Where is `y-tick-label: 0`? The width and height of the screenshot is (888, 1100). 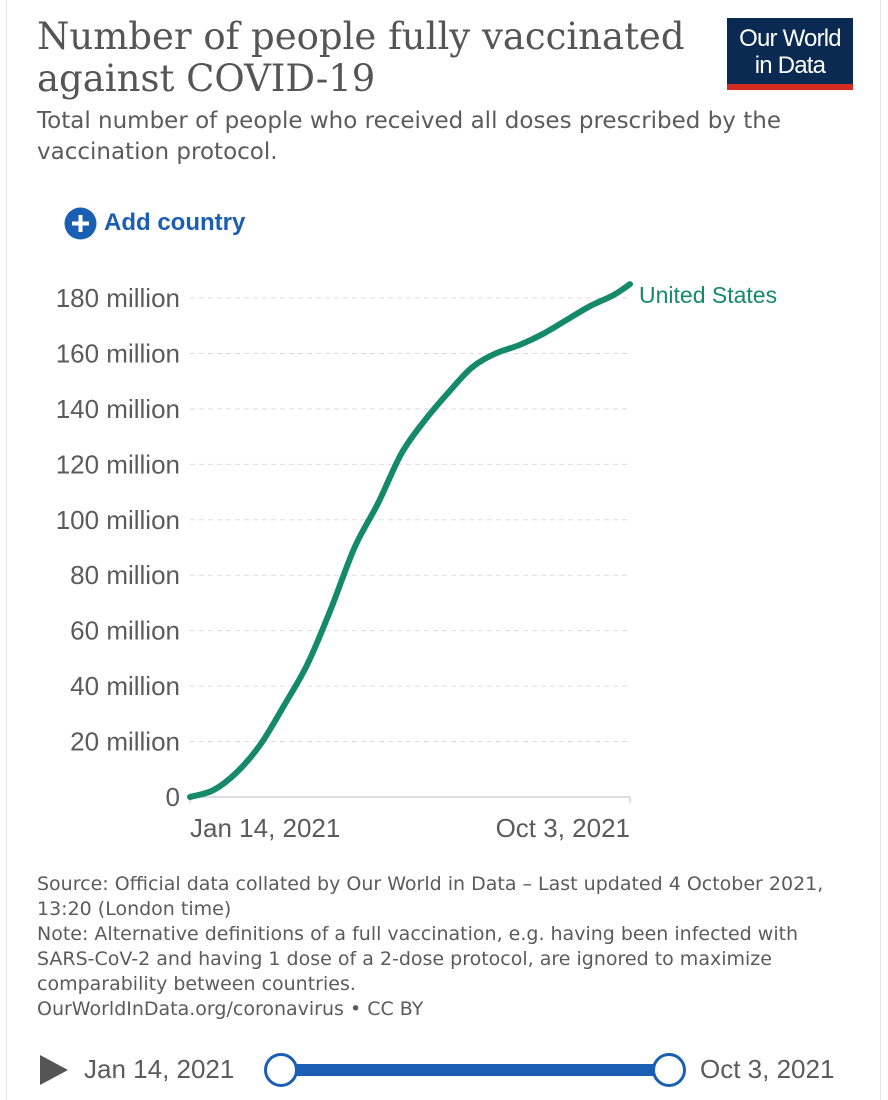
y-tick-label: 0 is located at coordinates (173, 797).